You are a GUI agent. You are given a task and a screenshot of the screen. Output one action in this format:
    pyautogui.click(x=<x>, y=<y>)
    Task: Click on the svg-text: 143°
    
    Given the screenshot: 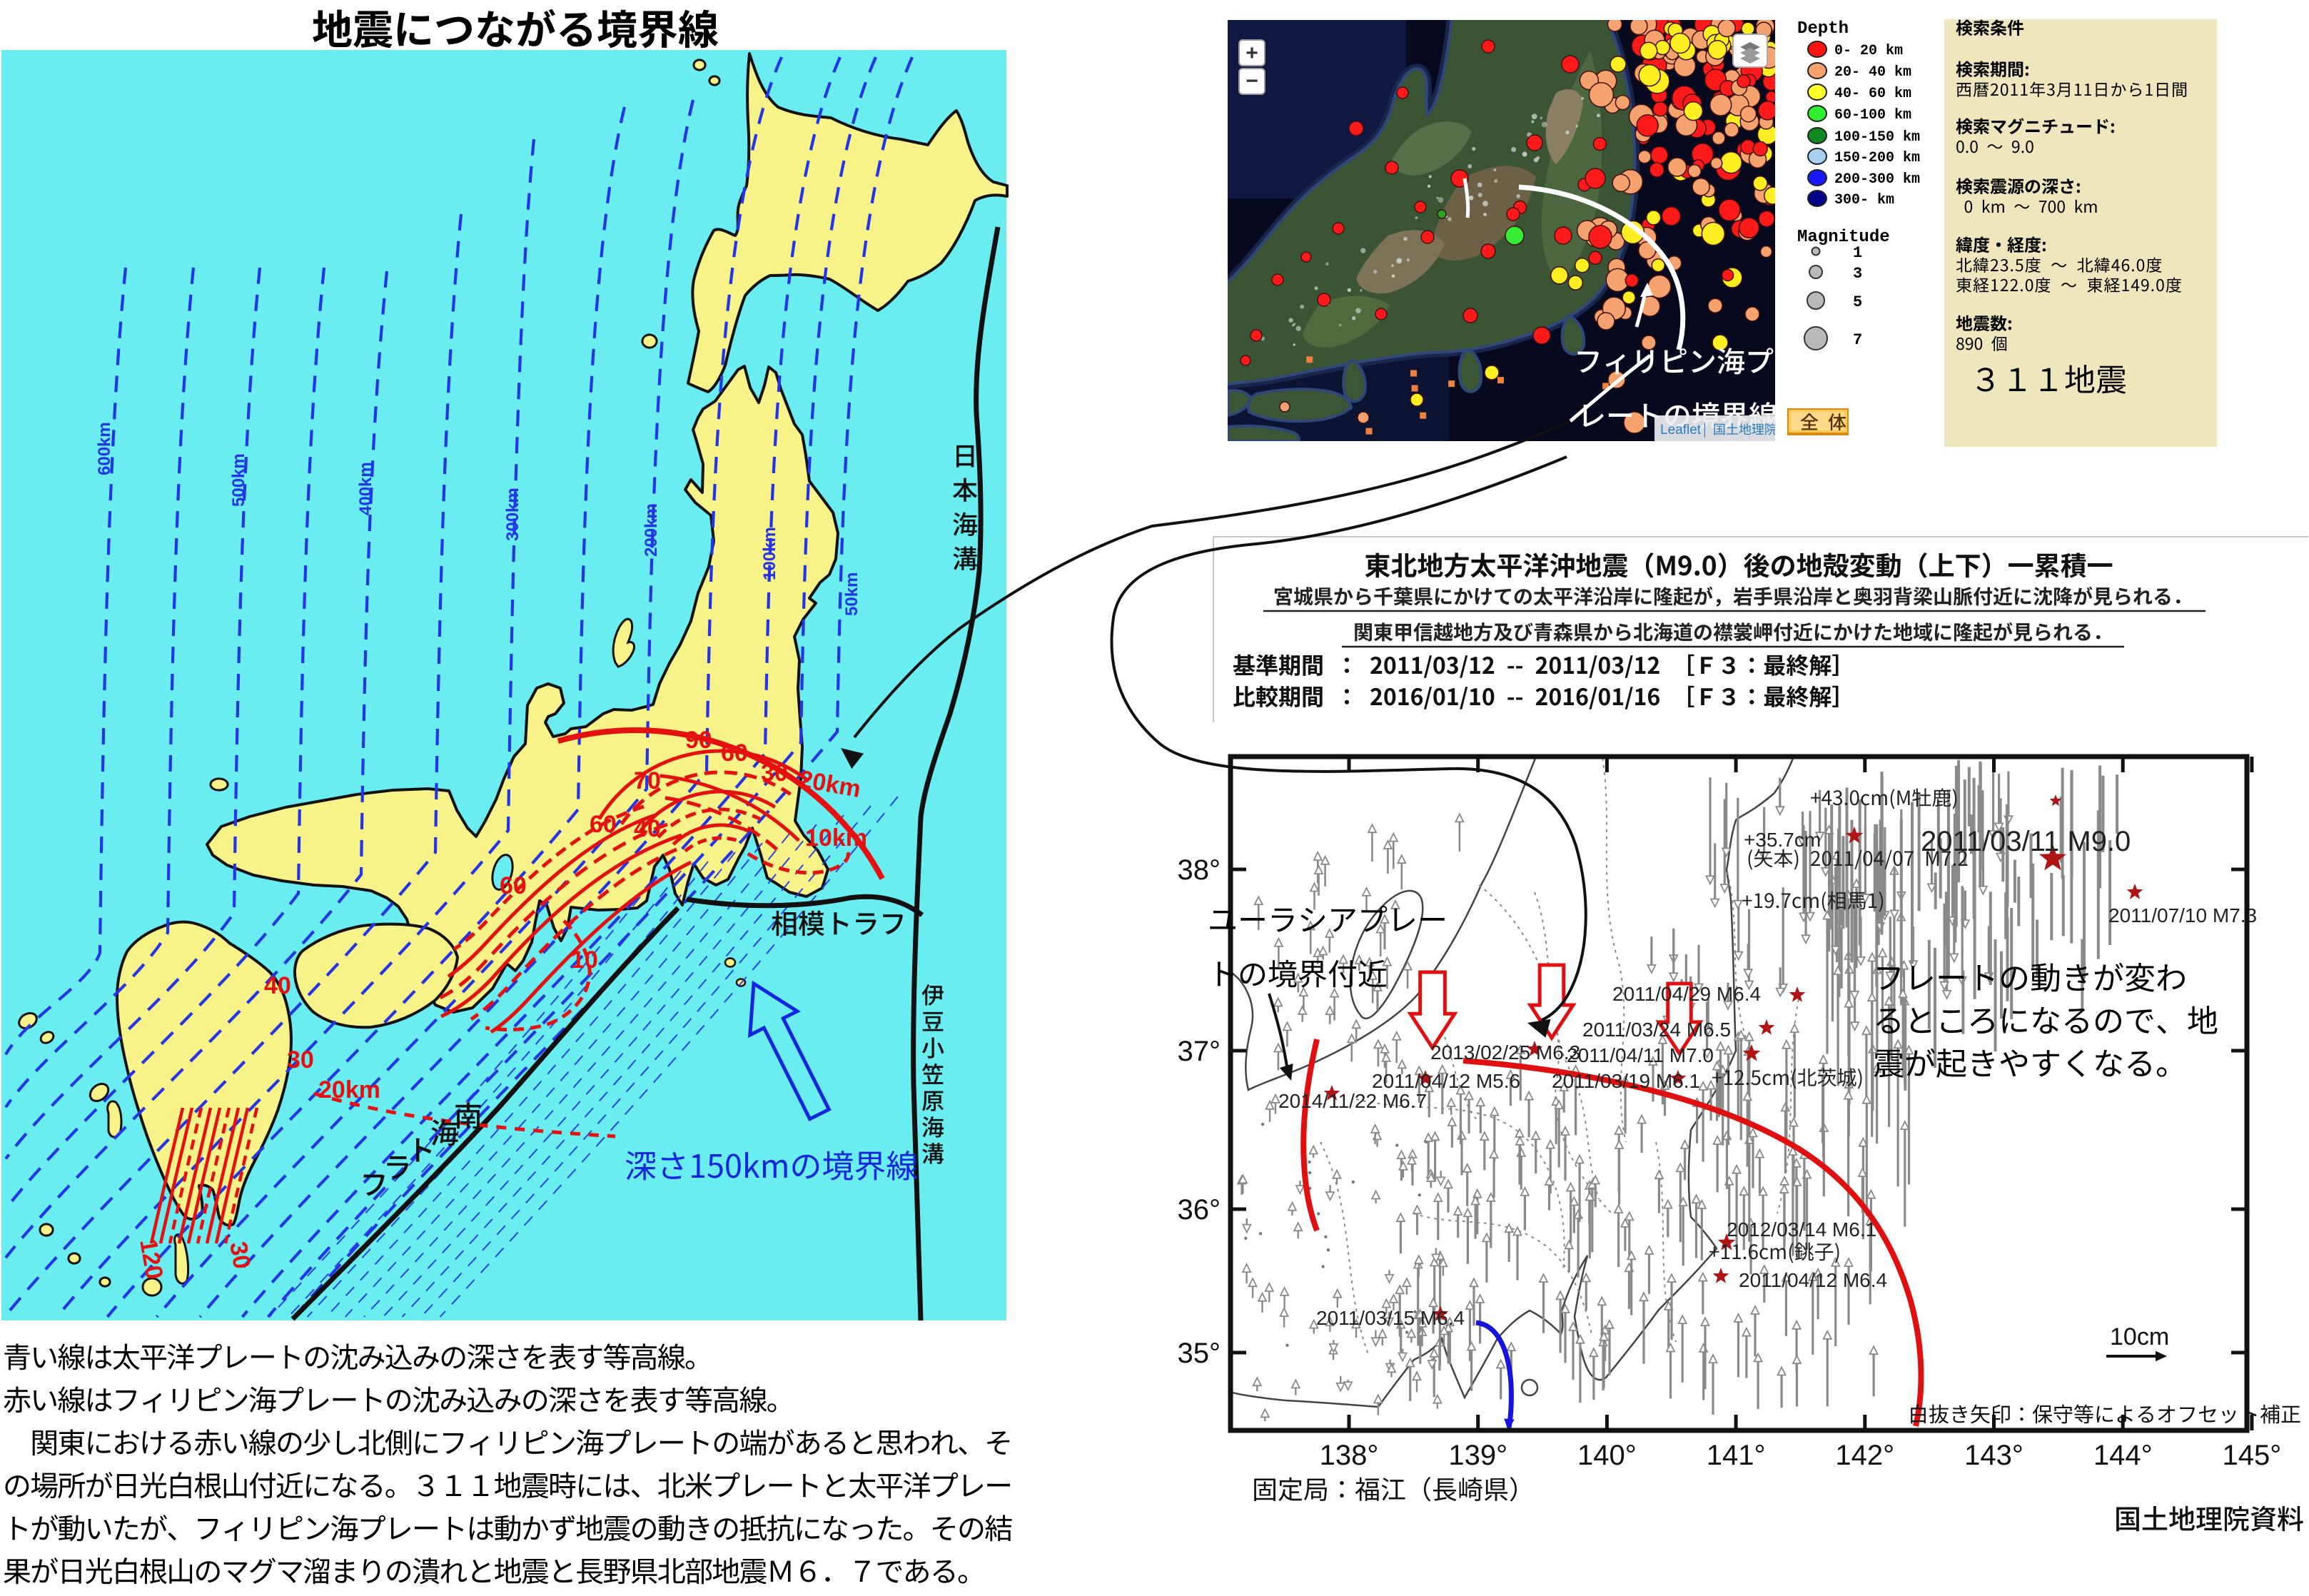 What is the action you would take?
    pyautogui.click(x=1994, y=1455)
    